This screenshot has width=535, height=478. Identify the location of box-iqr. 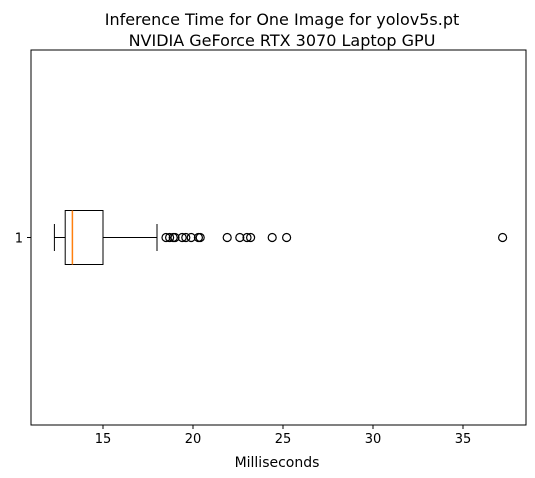
(84, 237).